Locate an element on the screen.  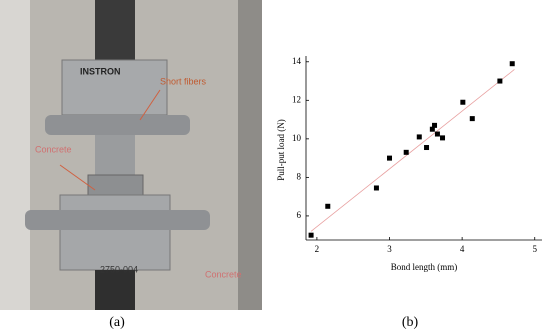
lower-bolt is located at coordinates (117, 220).